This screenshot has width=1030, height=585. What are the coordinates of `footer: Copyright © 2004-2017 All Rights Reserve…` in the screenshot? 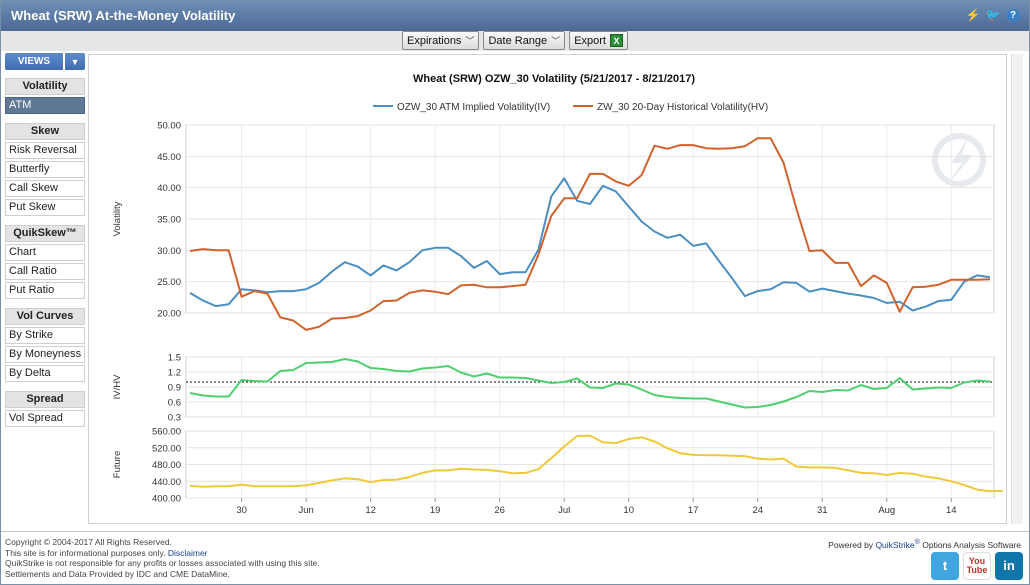 It's located at (515, 558).